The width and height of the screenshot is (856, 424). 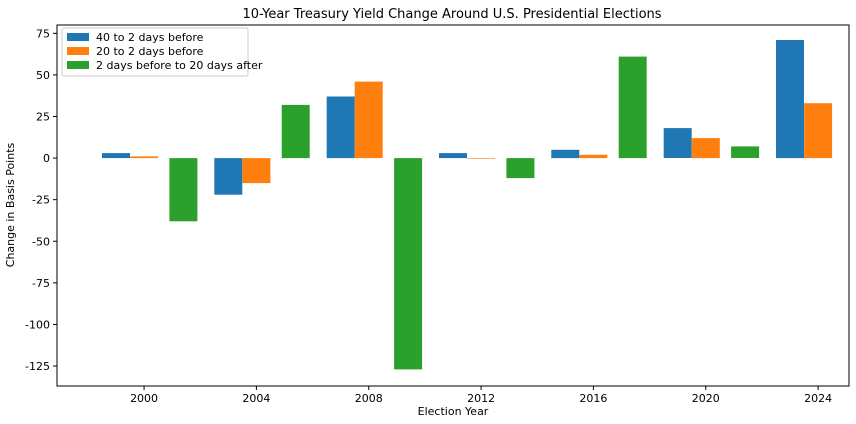 I want to click on y-tick-label-7: -100, so click(x=37, y=324).